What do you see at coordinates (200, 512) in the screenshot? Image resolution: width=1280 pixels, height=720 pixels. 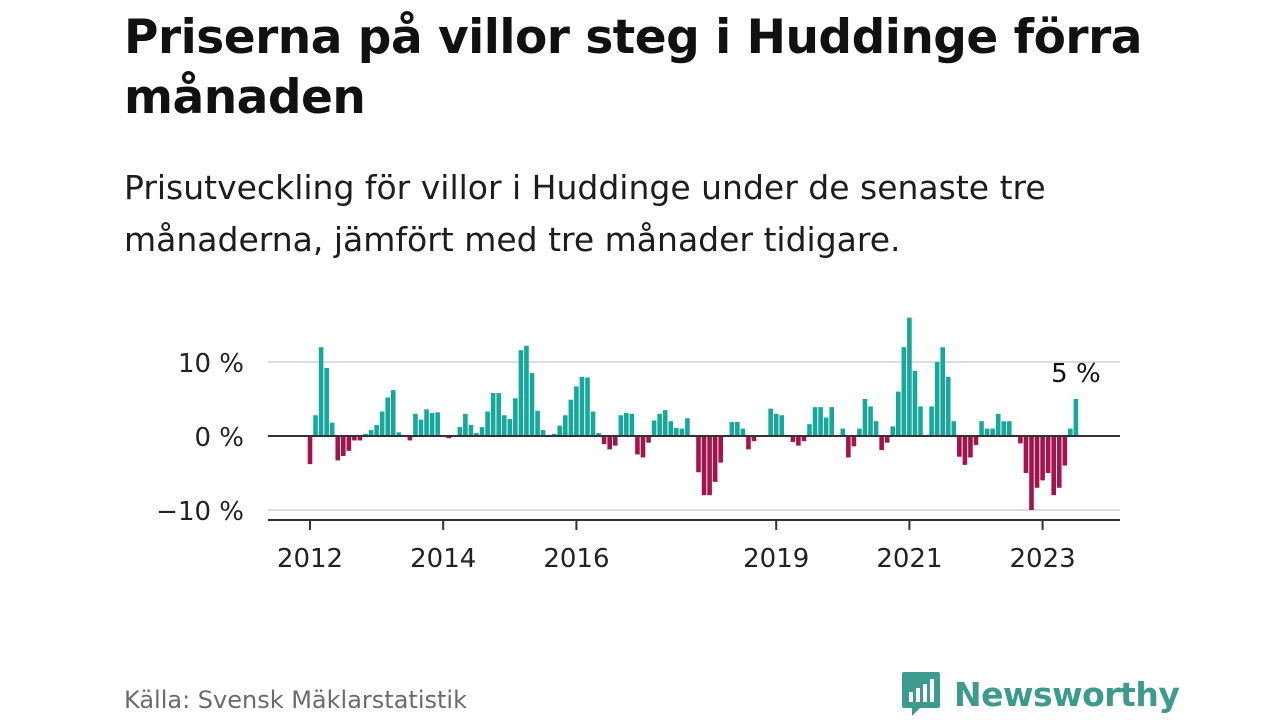 I see `y-tick-label: −10 %` at bounding box center [200, 512].